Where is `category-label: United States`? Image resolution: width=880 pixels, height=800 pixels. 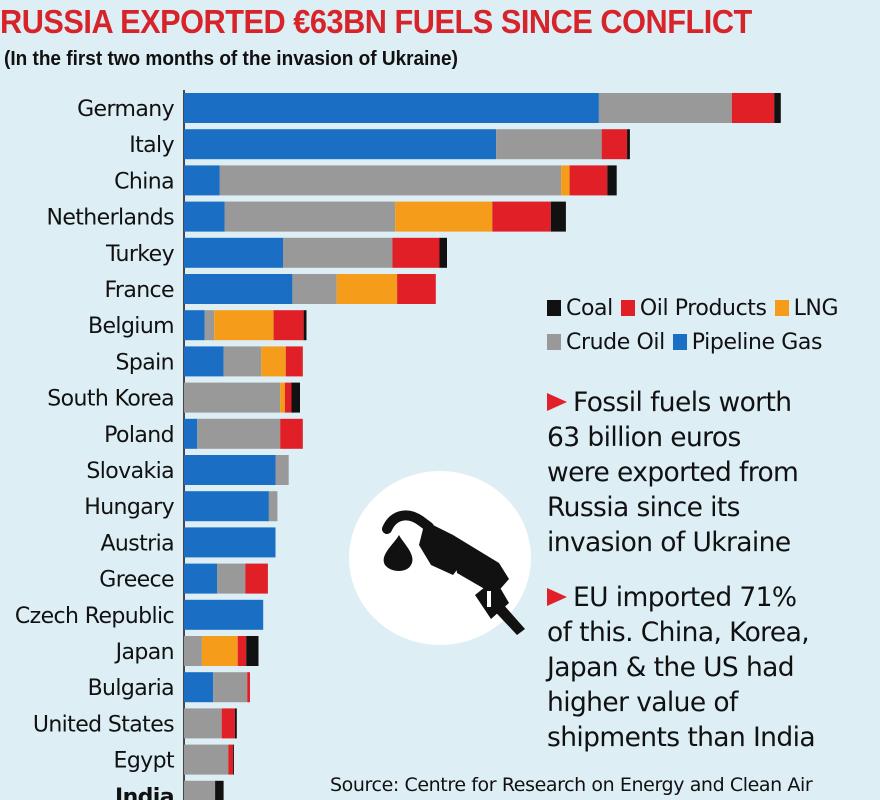 category-label: United States is located at coordinates (103, 724).